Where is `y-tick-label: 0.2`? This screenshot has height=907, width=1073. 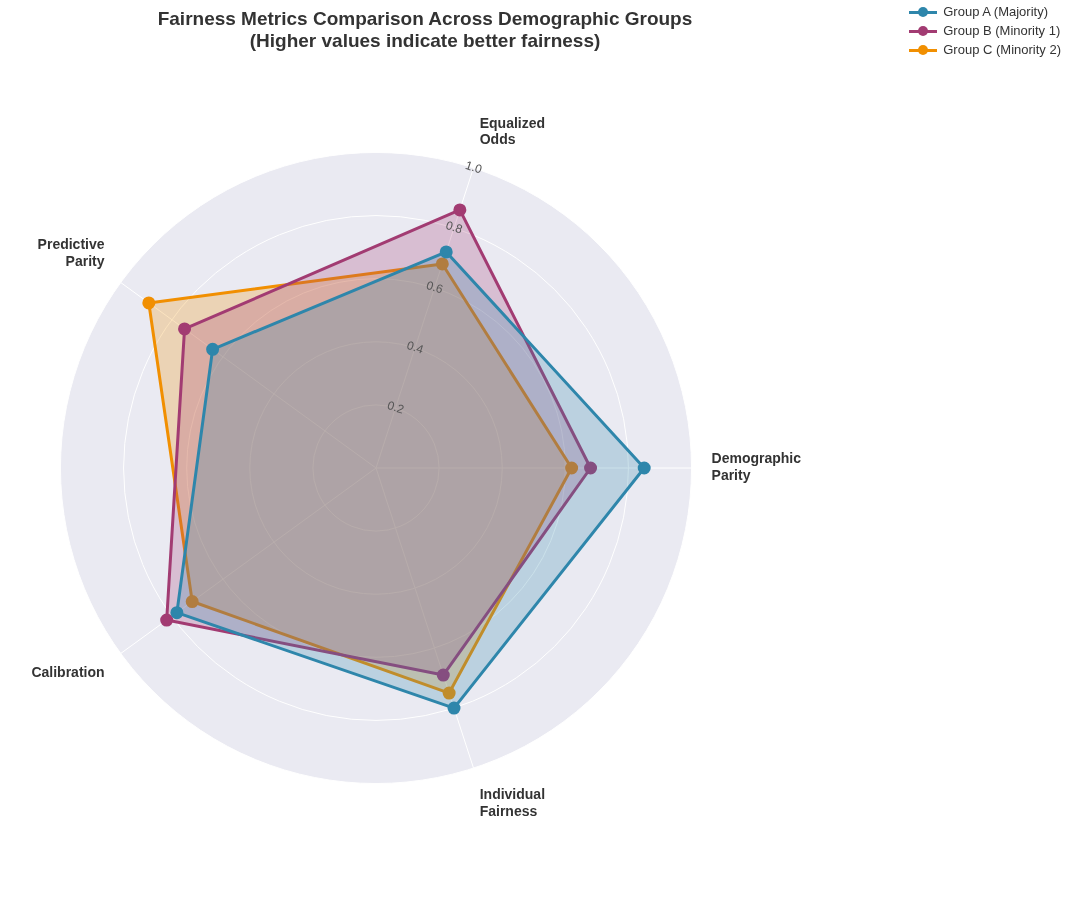
y-tick-label: 0.2 is located at coordinates (396, 407).